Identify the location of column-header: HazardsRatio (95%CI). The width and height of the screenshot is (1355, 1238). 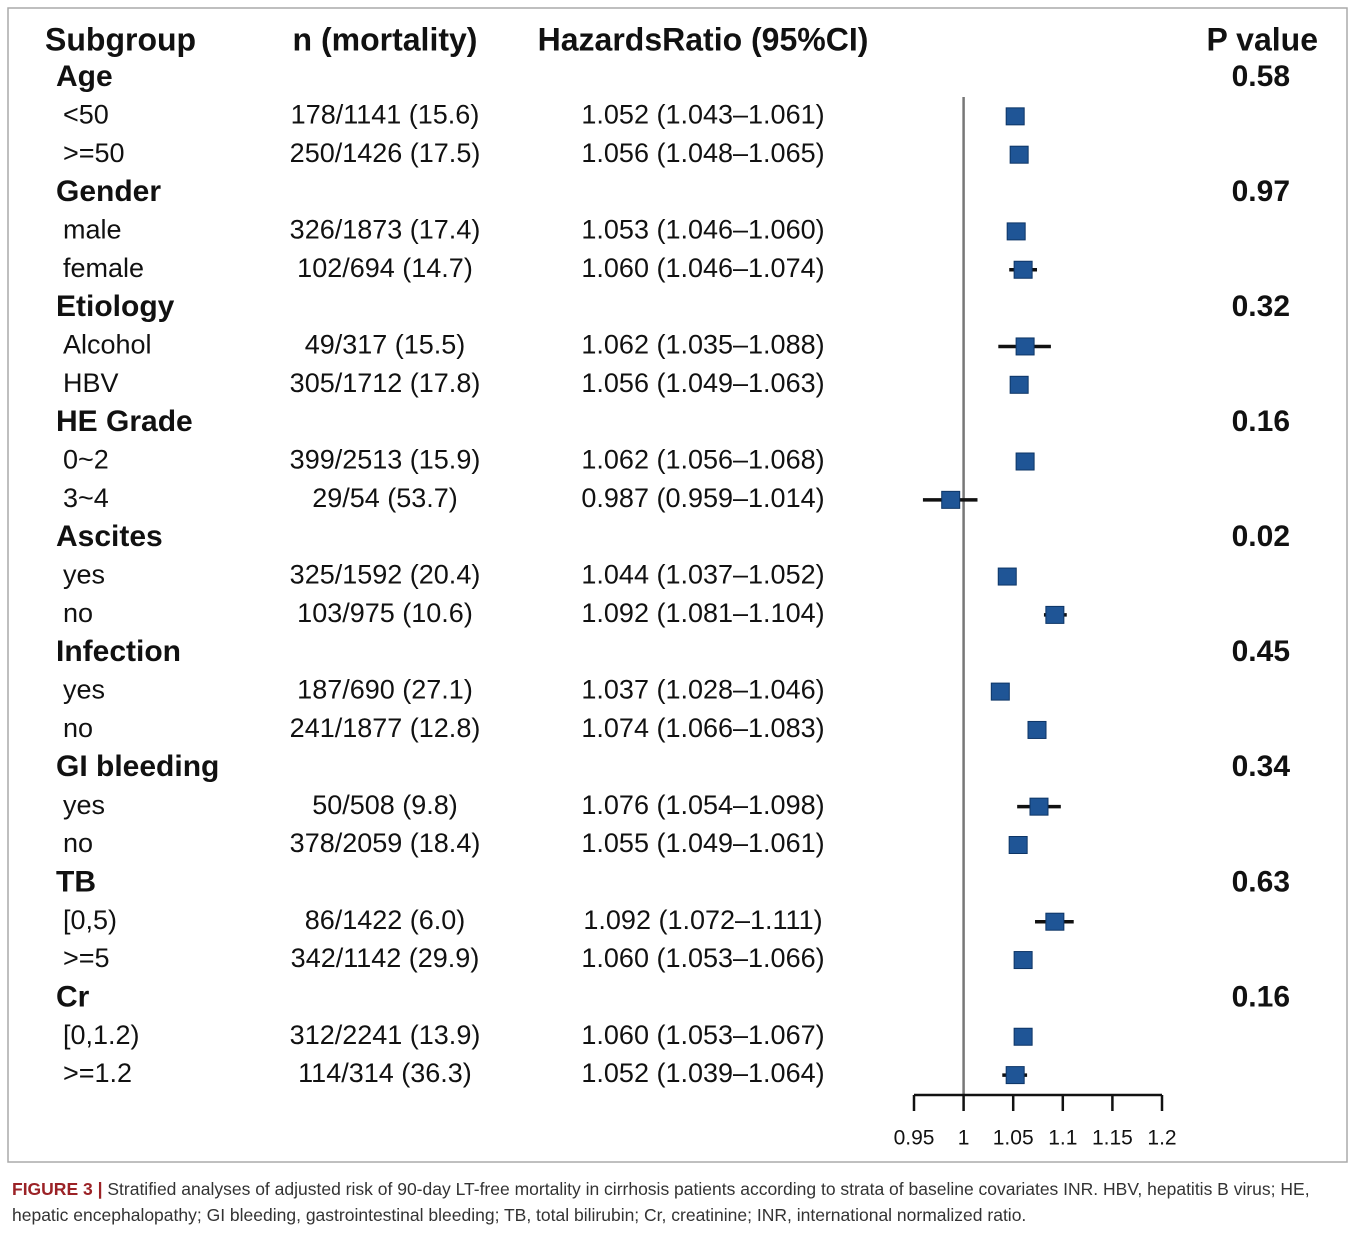
(703, 39).